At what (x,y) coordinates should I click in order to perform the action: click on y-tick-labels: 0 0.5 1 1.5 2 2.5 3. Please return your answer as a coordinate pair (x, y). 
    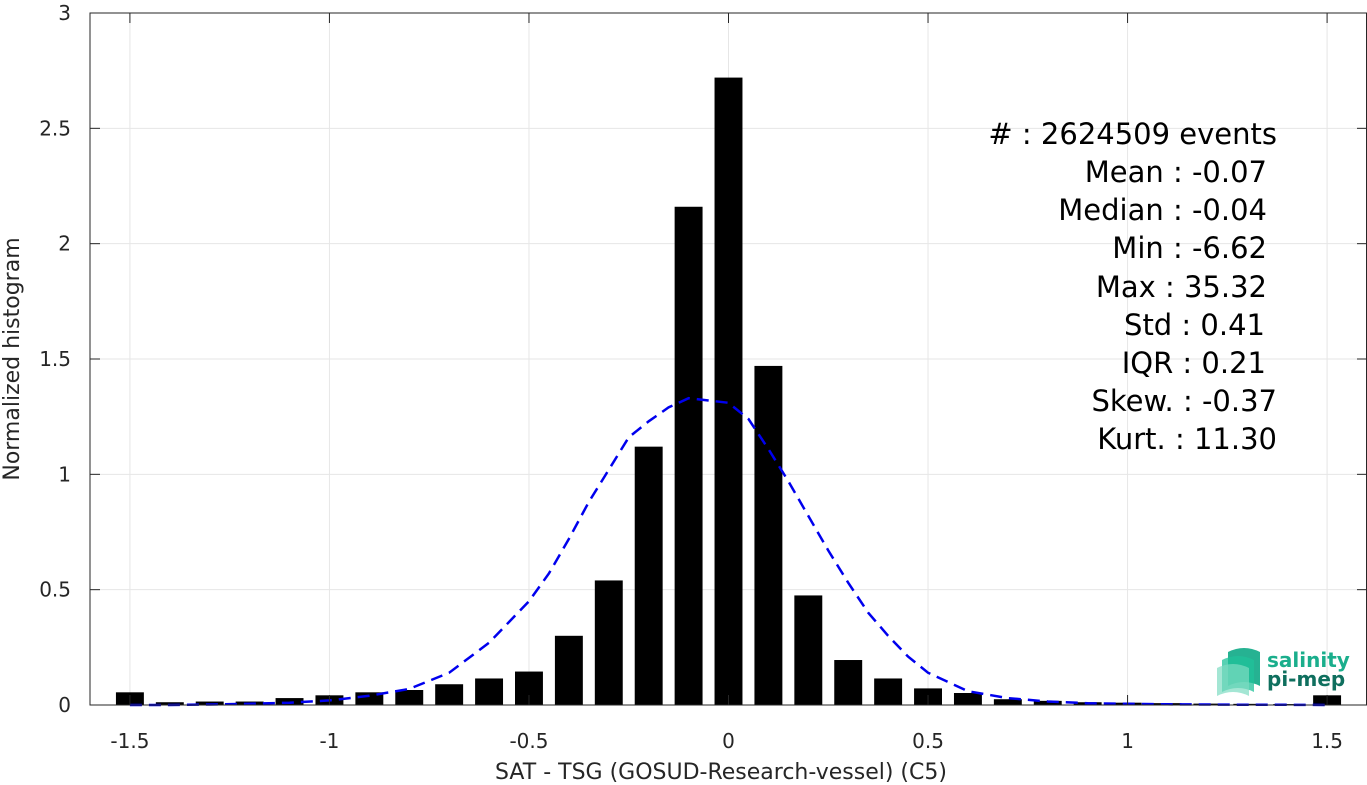
    Looking at the image, I should click on (55, 359).